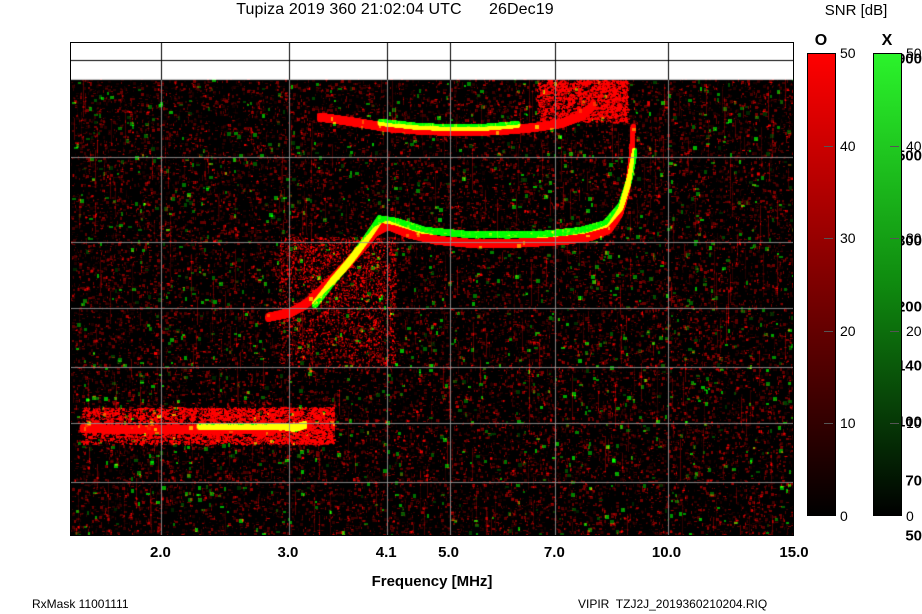 The image size is (922, 614). Describe the element at coordinates (914, 423) in the screenshot. I see `colorbar-x-tick-10: 10` at that location.